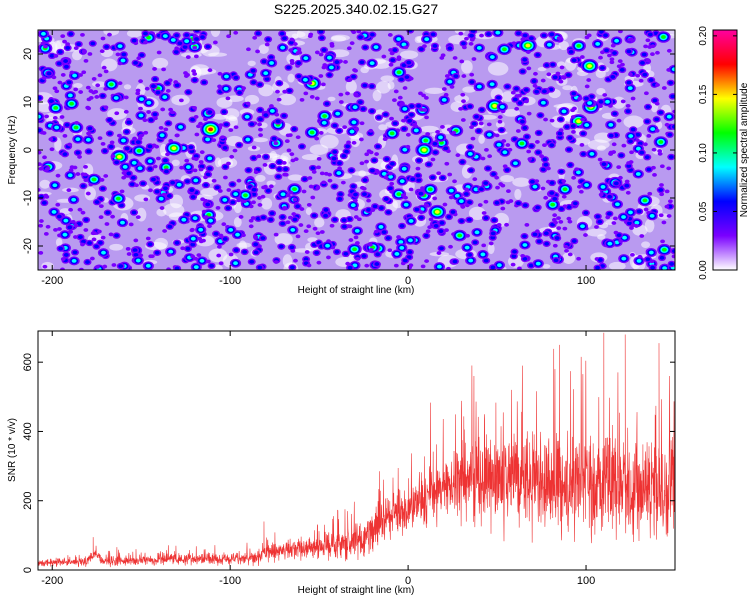 This screenshot has height=600, width=750. I want to click on snr-x-tick-label: 100, so click(586, 581).